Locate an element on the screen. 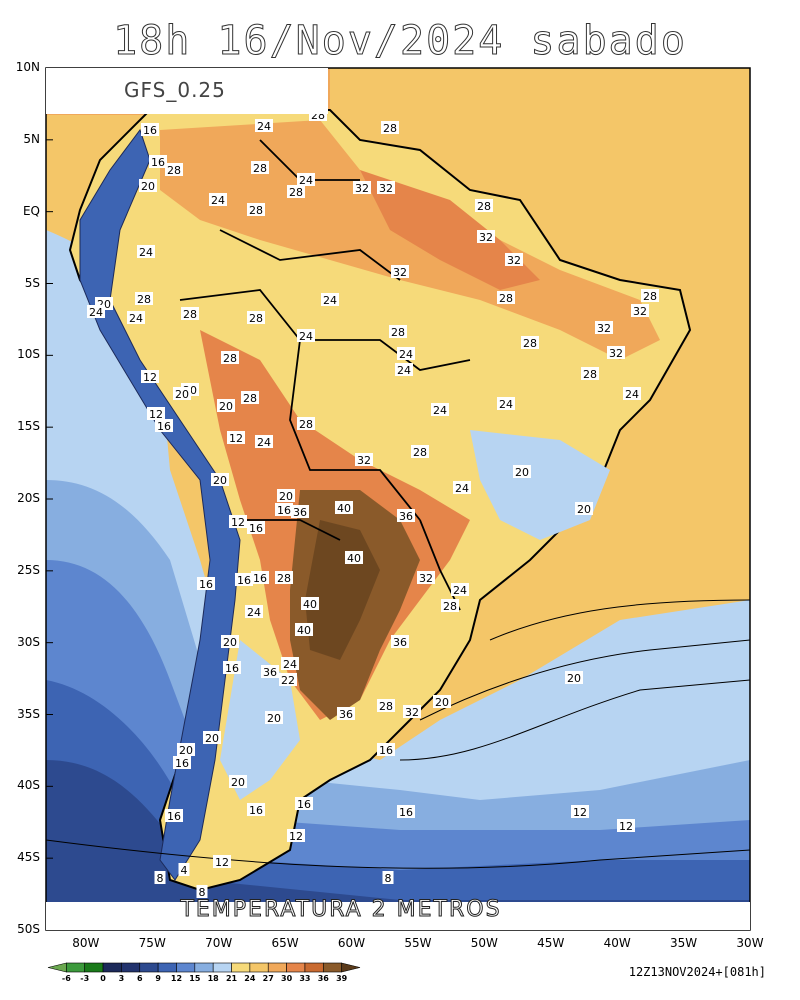 The image size is (800, 1000). lat-label: 35S is located at coordinates (28, 713).